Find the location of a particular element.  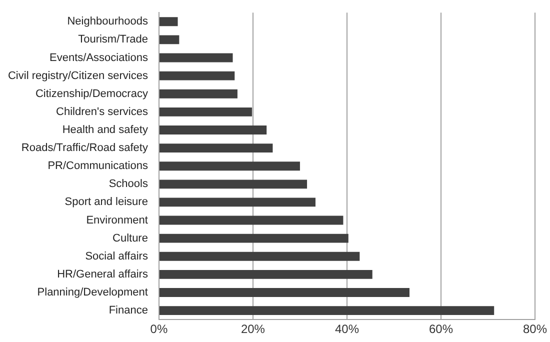

y-tick-label: Events/Associations is located at coordinates (99, 58).